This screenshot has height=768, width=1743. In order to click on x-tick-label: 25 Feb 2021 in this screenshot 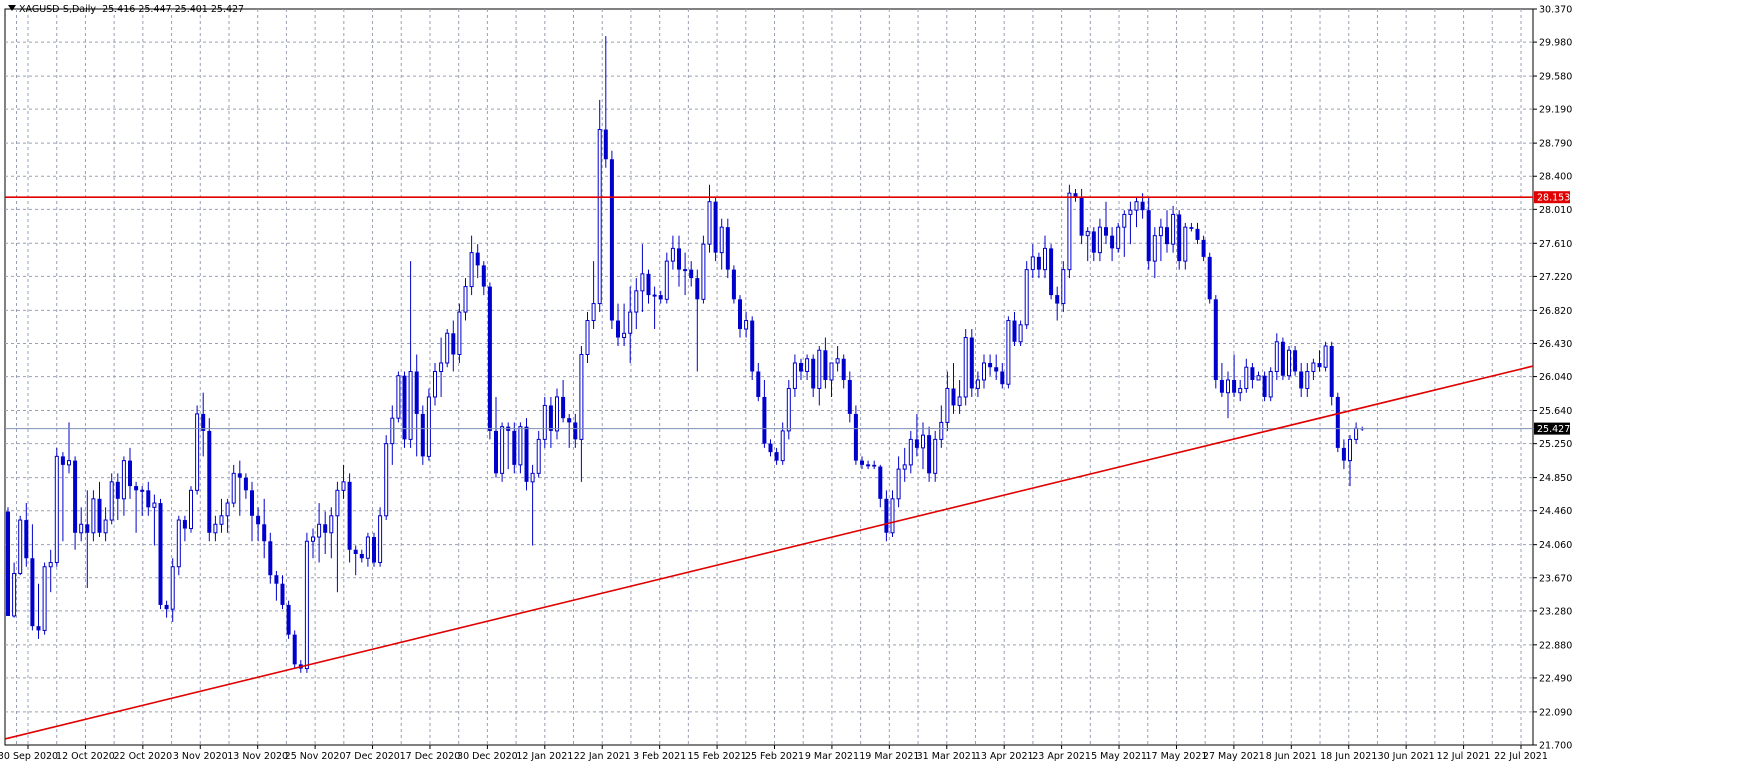, I will do `click(774, 756)`.